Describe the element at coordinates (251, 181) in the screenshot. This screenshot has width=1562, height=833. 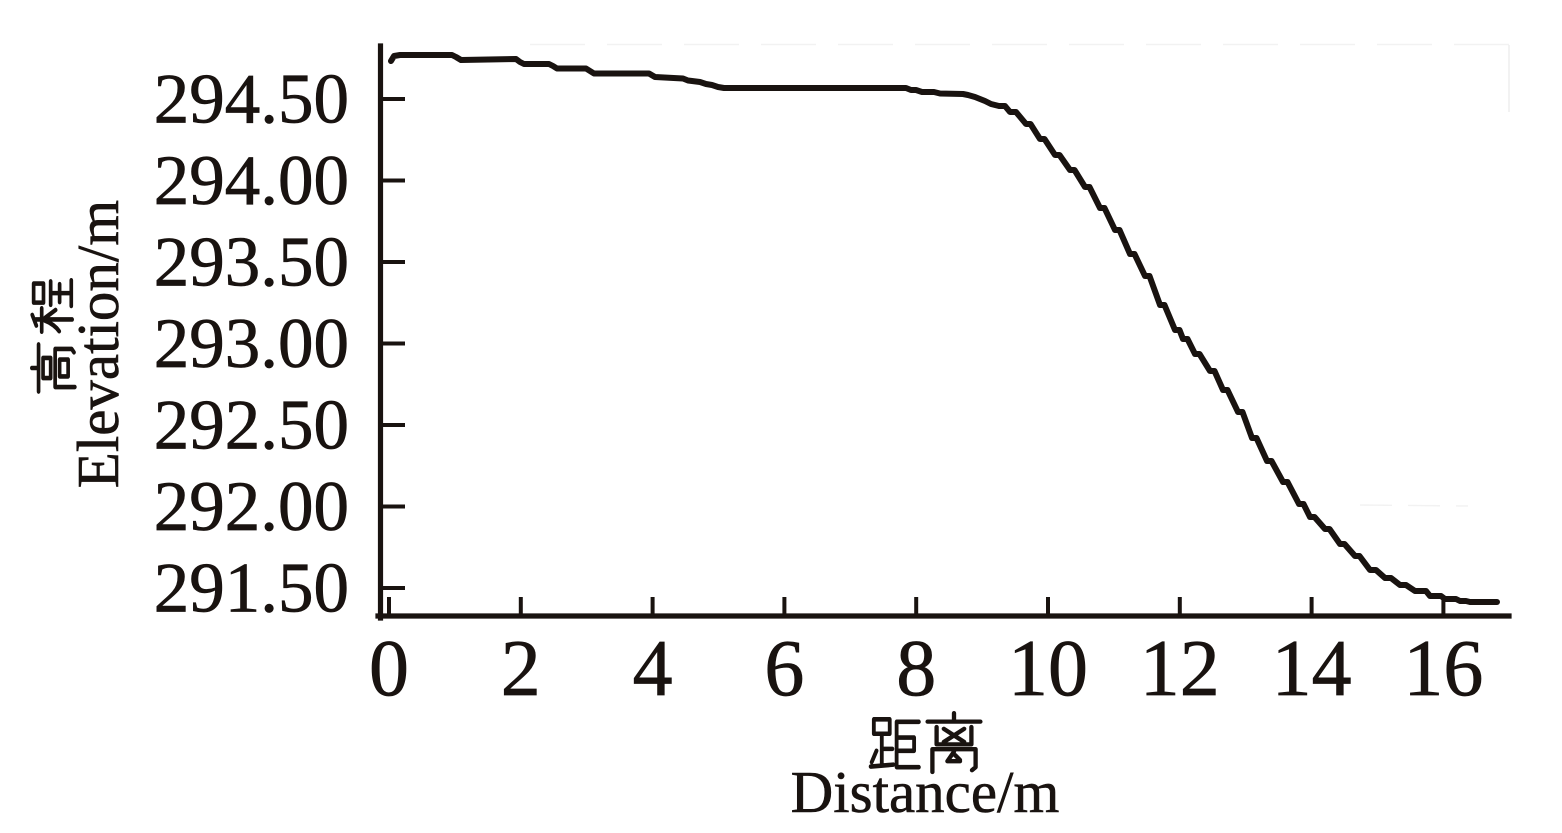
I see `svg-text: 294.00` at that location.